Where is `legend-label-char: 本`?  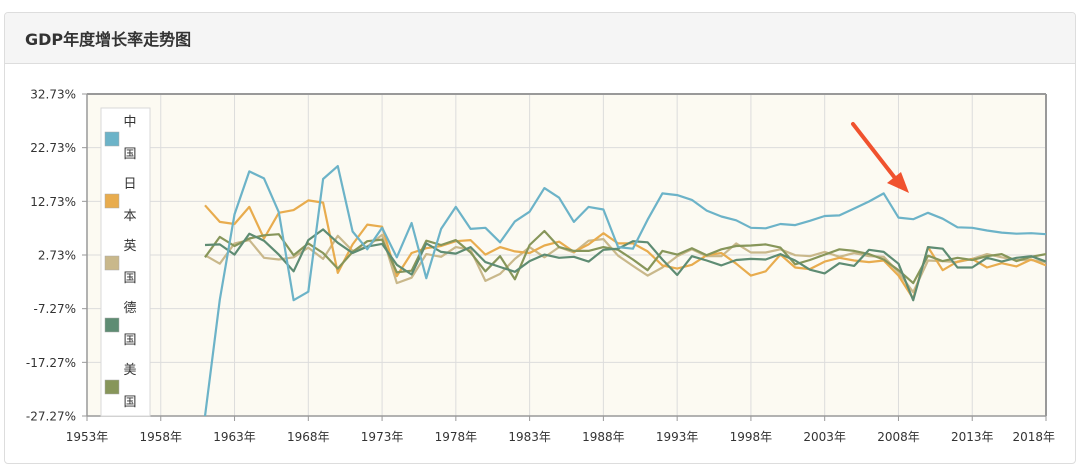 legend-label-char: 本 is located at coordinates (129, 216).